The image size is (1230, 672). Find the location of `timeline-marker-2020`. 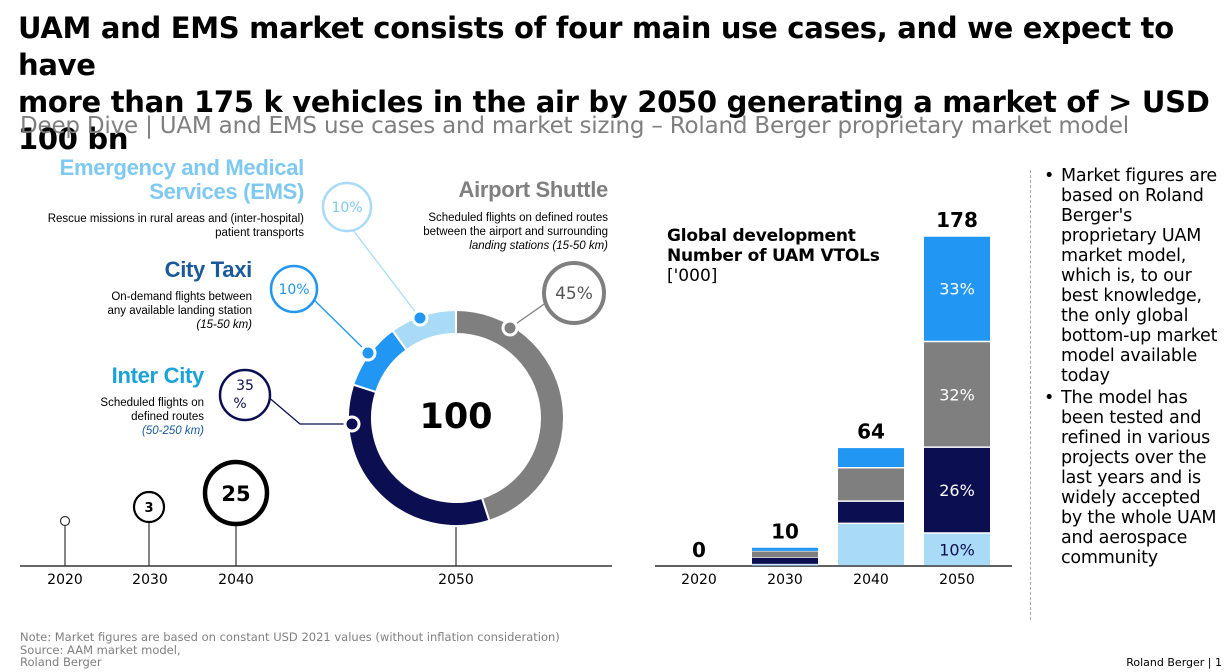

timeline-marker-2020 is located at coordinates (65, 521).